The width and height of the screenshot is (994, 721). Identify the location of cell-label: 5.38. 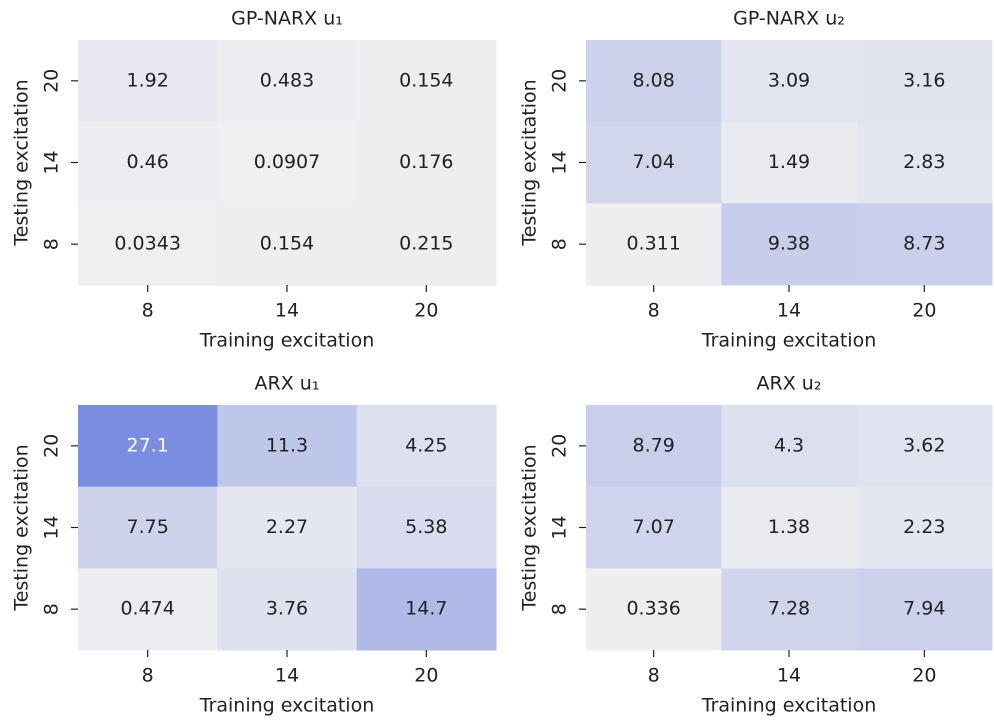
(426, 527).